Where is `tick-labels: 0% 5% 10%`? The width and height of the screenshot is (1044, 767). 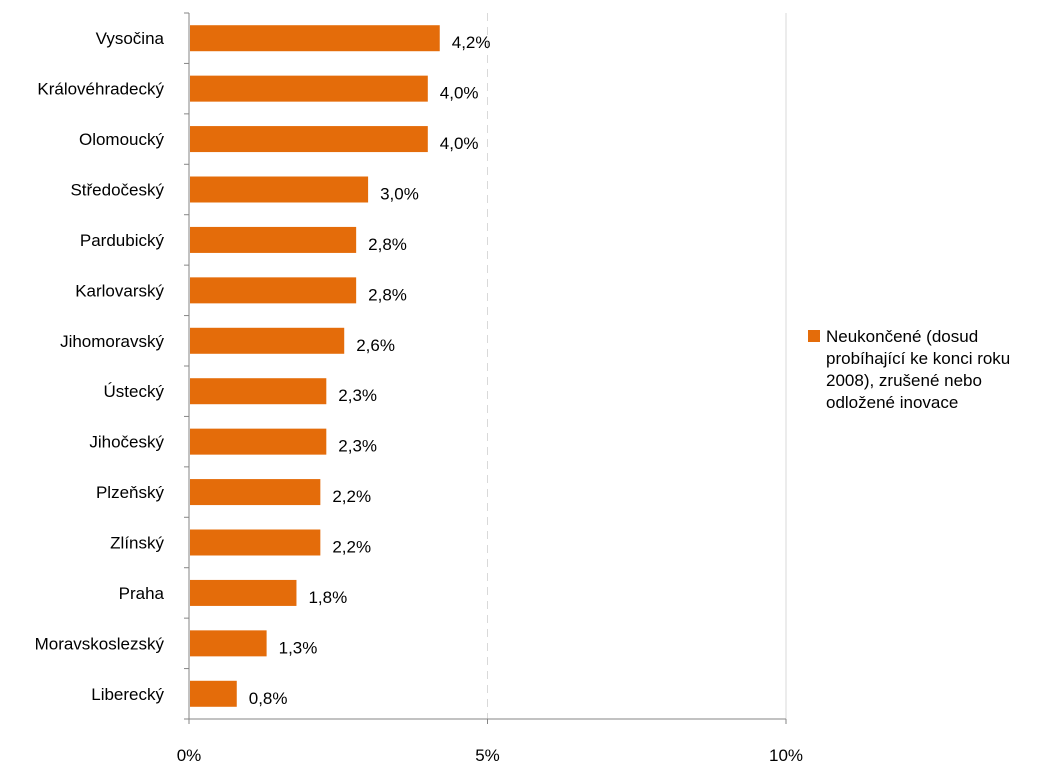 tick-labels: 0% 5% 10% is located at coordinates (490, 755).